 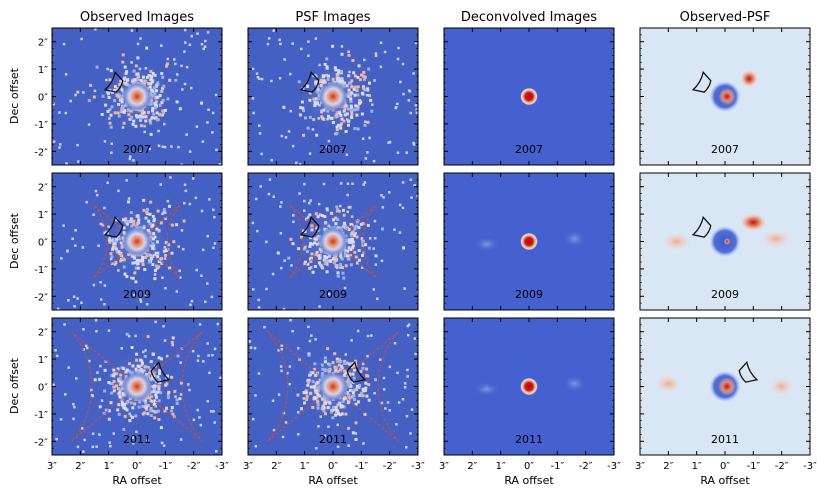 I want to click on x-tick-label: -2″, so click(x=586, y=466).